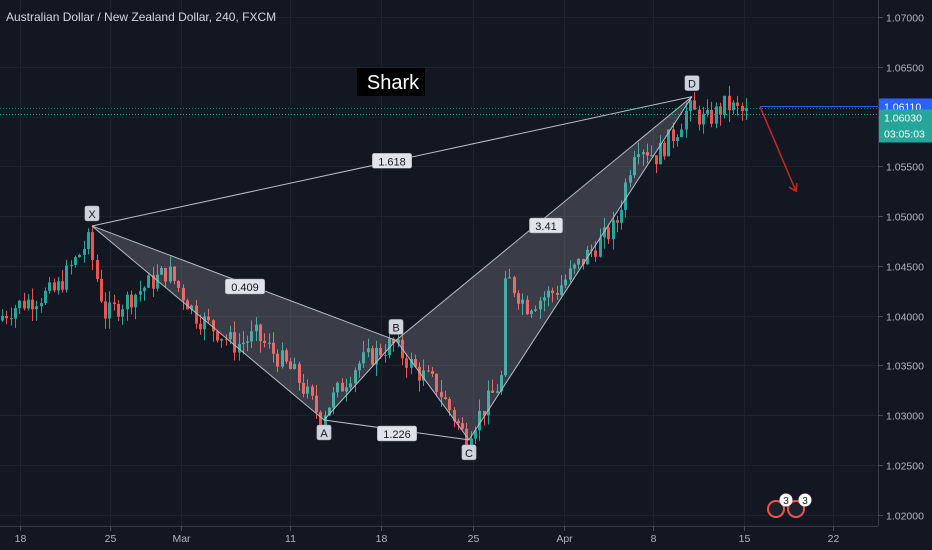  Describe the element at coordinates (905, 69) in the screenshot. I see `price-tick-label: 1.06500` at that location.